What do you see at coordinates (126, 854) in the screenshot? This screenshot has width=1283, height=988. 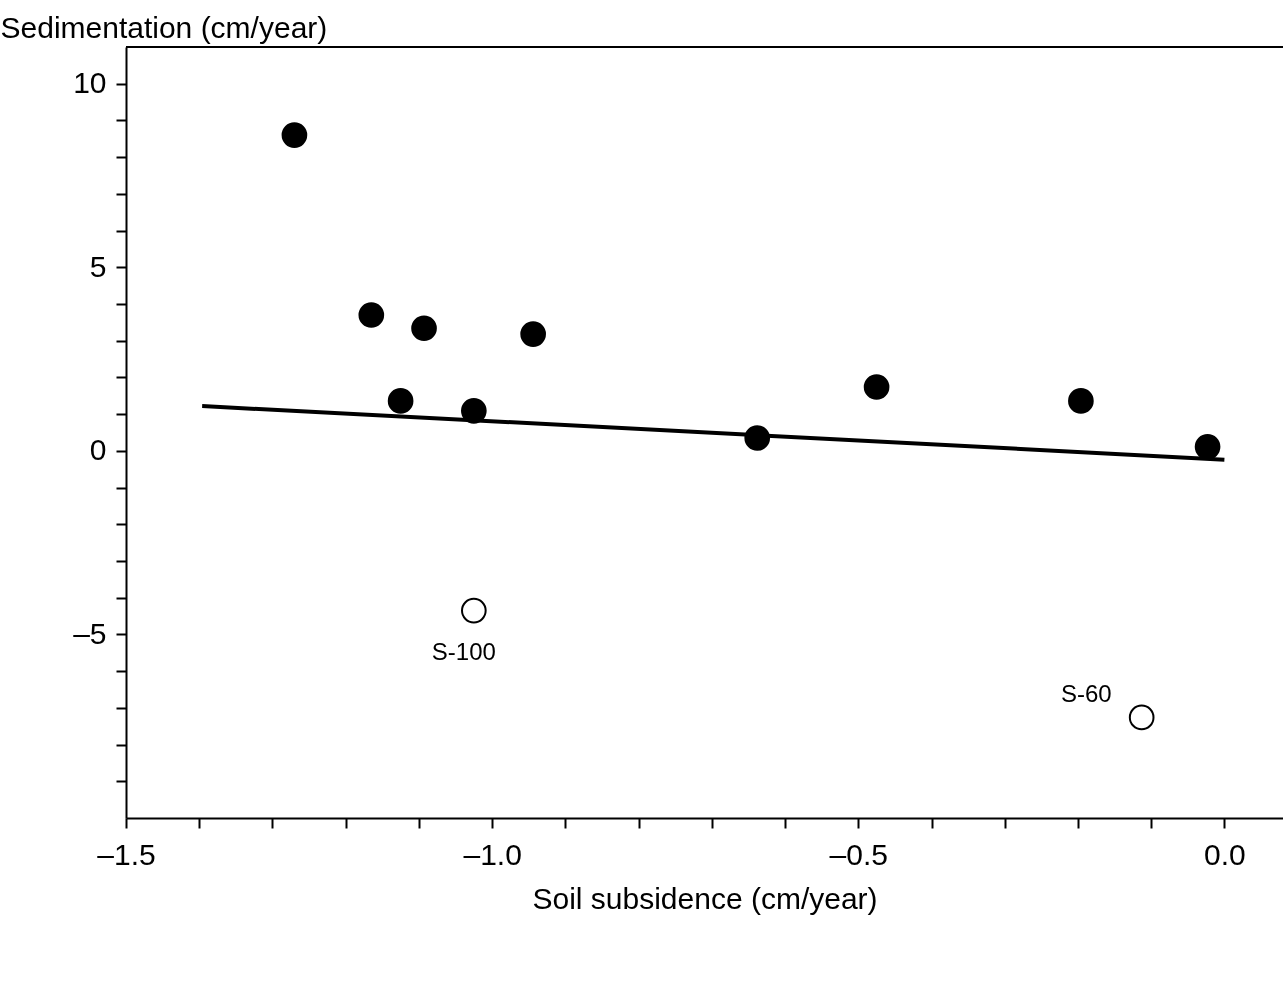 I see `x-tick-label: –1.5` at bounding box center [126, 854].